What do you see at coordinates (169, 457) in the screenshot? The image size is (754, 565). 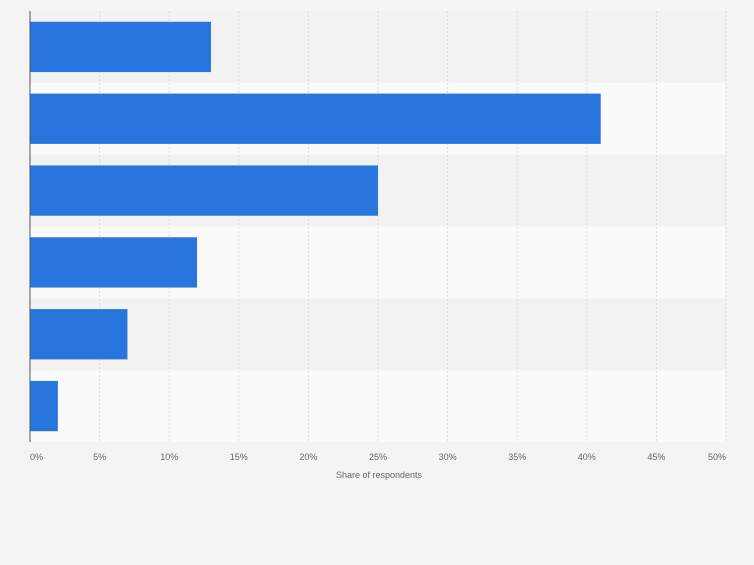 I see `tick-label-10: 10%` at bounding box center [169, 457].